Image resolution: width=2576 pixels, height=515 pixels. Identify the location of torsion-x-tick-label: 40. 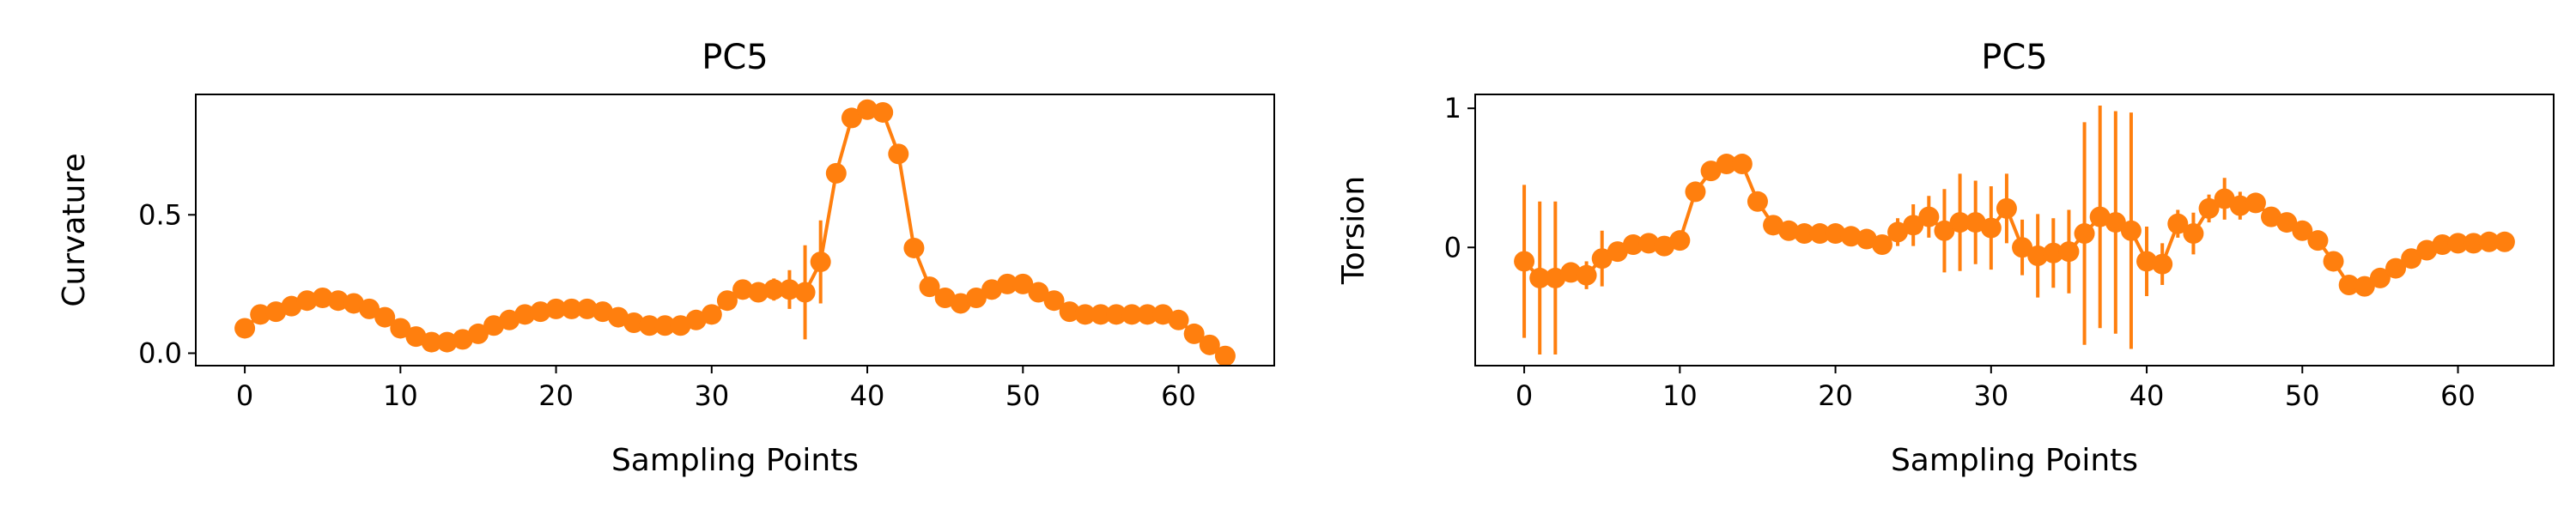
(2147, 395).